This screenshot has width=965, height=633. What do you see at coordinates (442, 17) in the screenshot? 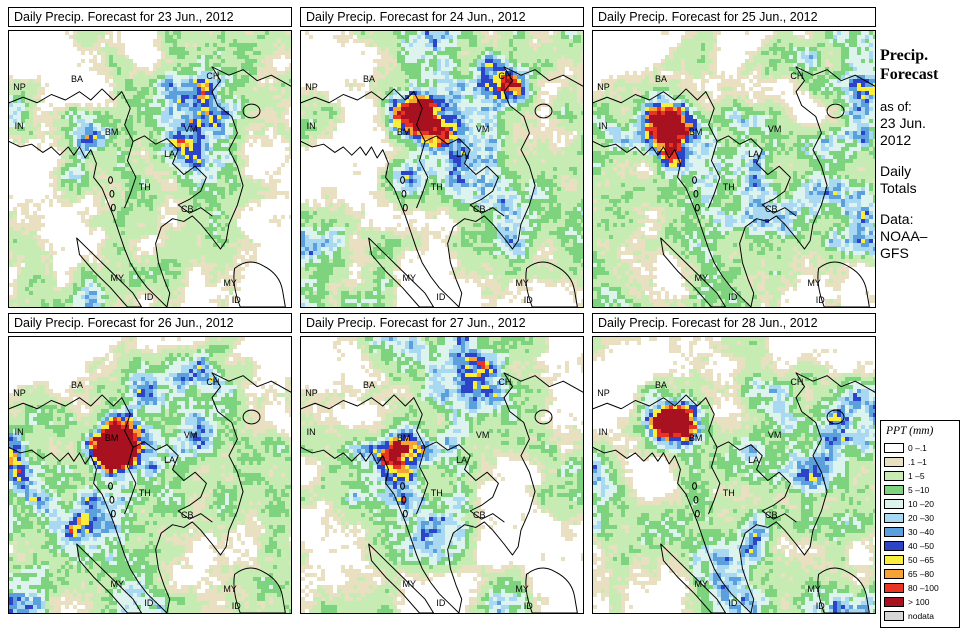
I see `panel-title: Daily Precip. Forecast for 24 Jun., 2012` at bounding box center [442, 17].